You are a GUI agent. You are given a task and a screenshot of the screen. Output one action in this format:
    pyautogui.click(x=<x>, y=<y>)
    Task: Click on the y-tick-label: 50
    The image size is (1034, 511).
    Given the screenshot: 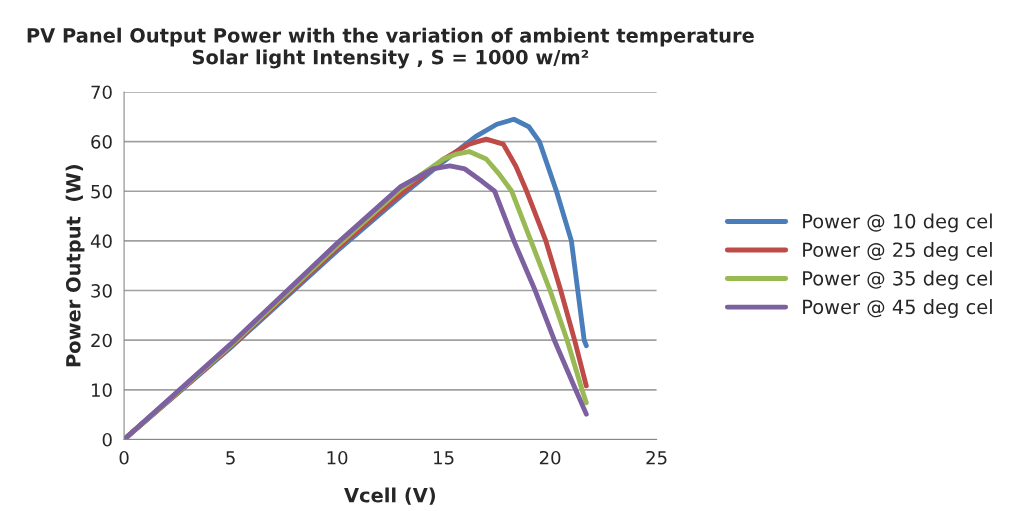 What is the action you would take?
    pyautogui.click(x=101, y=191)
    